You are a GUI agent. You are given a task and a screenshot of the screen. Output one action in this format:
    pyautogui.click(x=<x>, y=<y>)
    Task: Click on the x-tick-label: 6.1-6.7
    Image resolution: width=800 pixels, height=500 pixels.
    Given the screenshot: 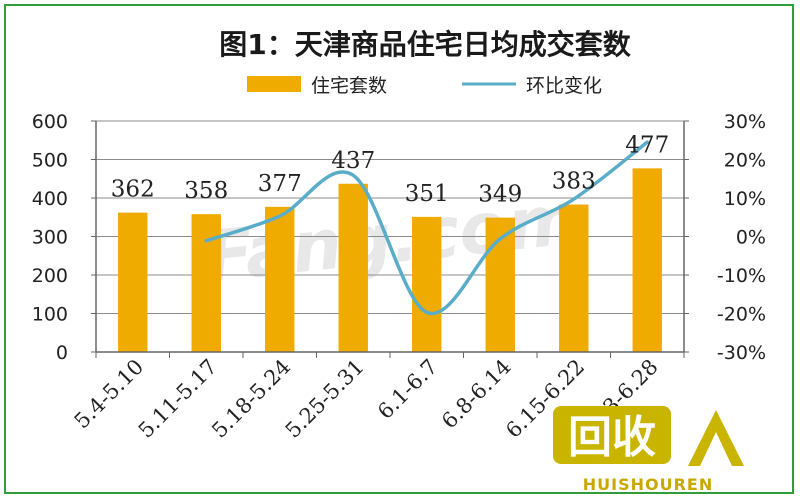 What is the action you would take?
    pyautogui.click(x=407, y=389)
    